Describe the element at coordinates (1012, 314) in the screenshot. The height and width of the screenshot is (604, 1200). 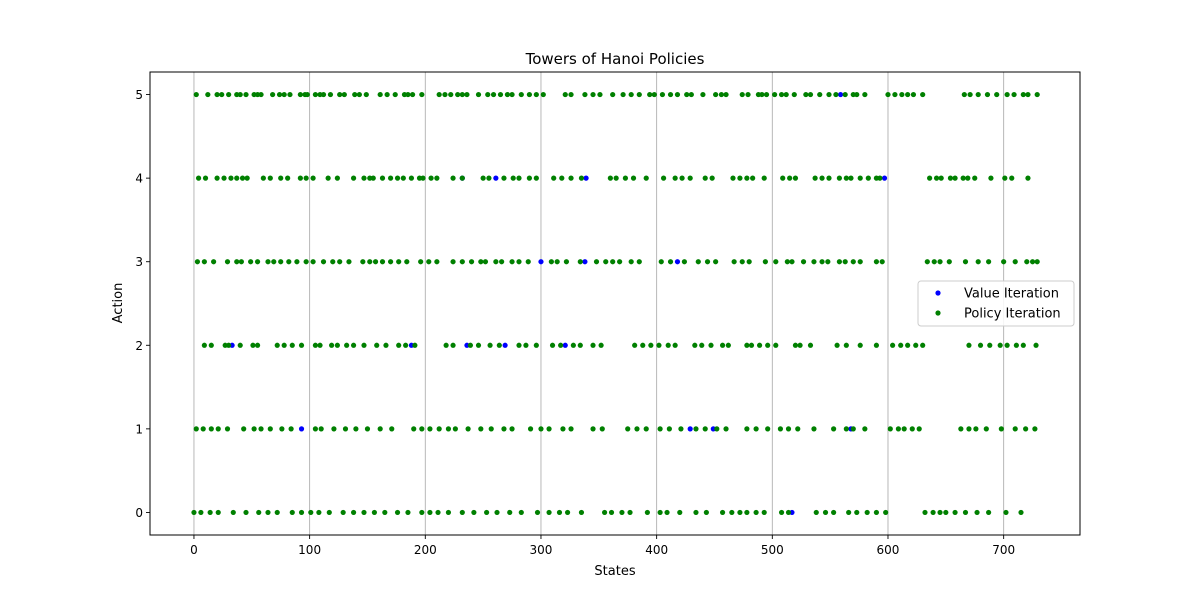
I see `legend-label-policy-iteration: Policy Iteration` at that location.